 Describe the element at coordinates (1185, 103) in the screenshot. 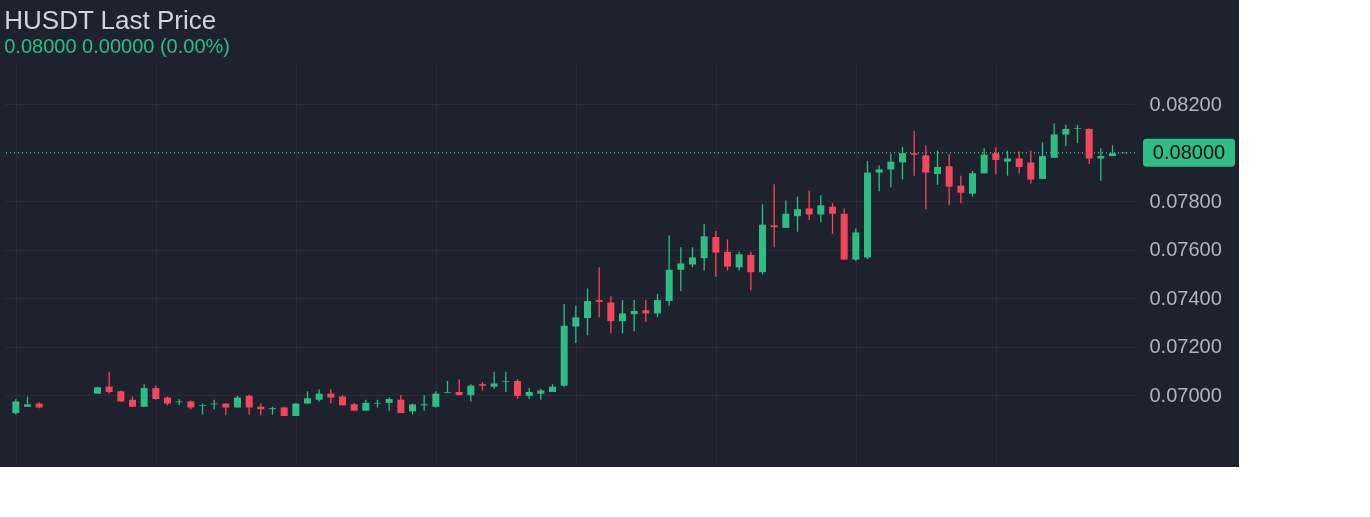

I see `y-tick-label: 0.08200` at that location.